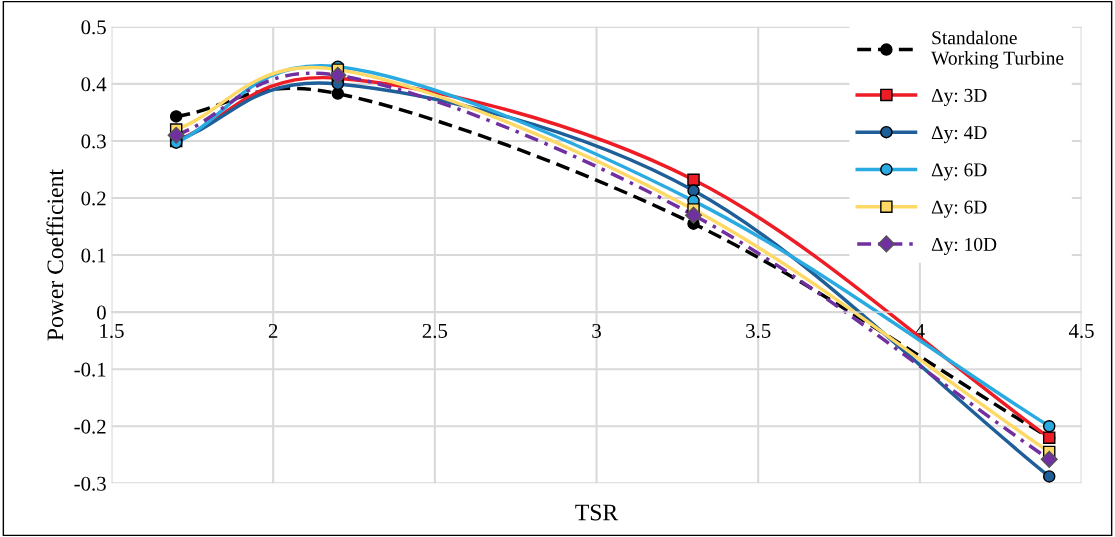  I want to click on x-tick-label: 3.5, so click(758, 330).